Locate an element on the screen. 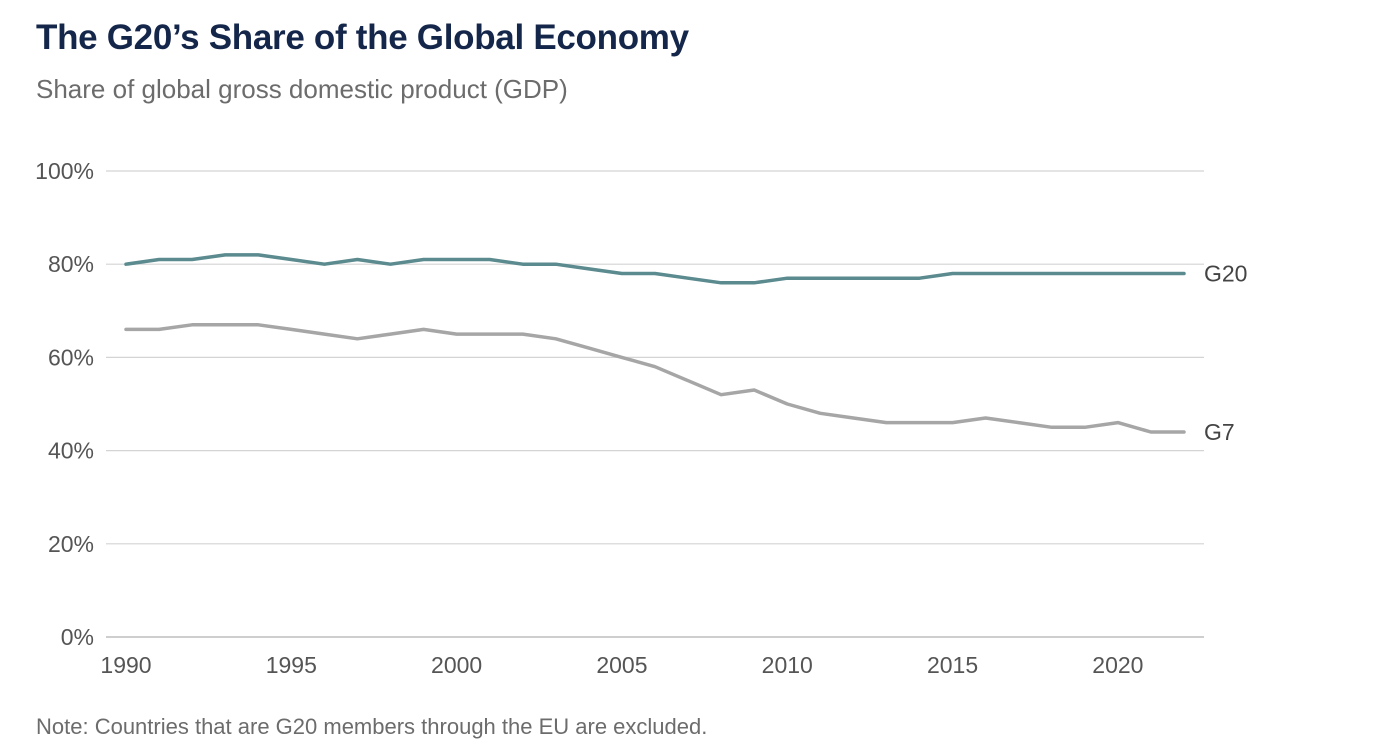 This screenshot has width=1378, height=752. y-tick-label: 80% is located at coordinates (71, 264).